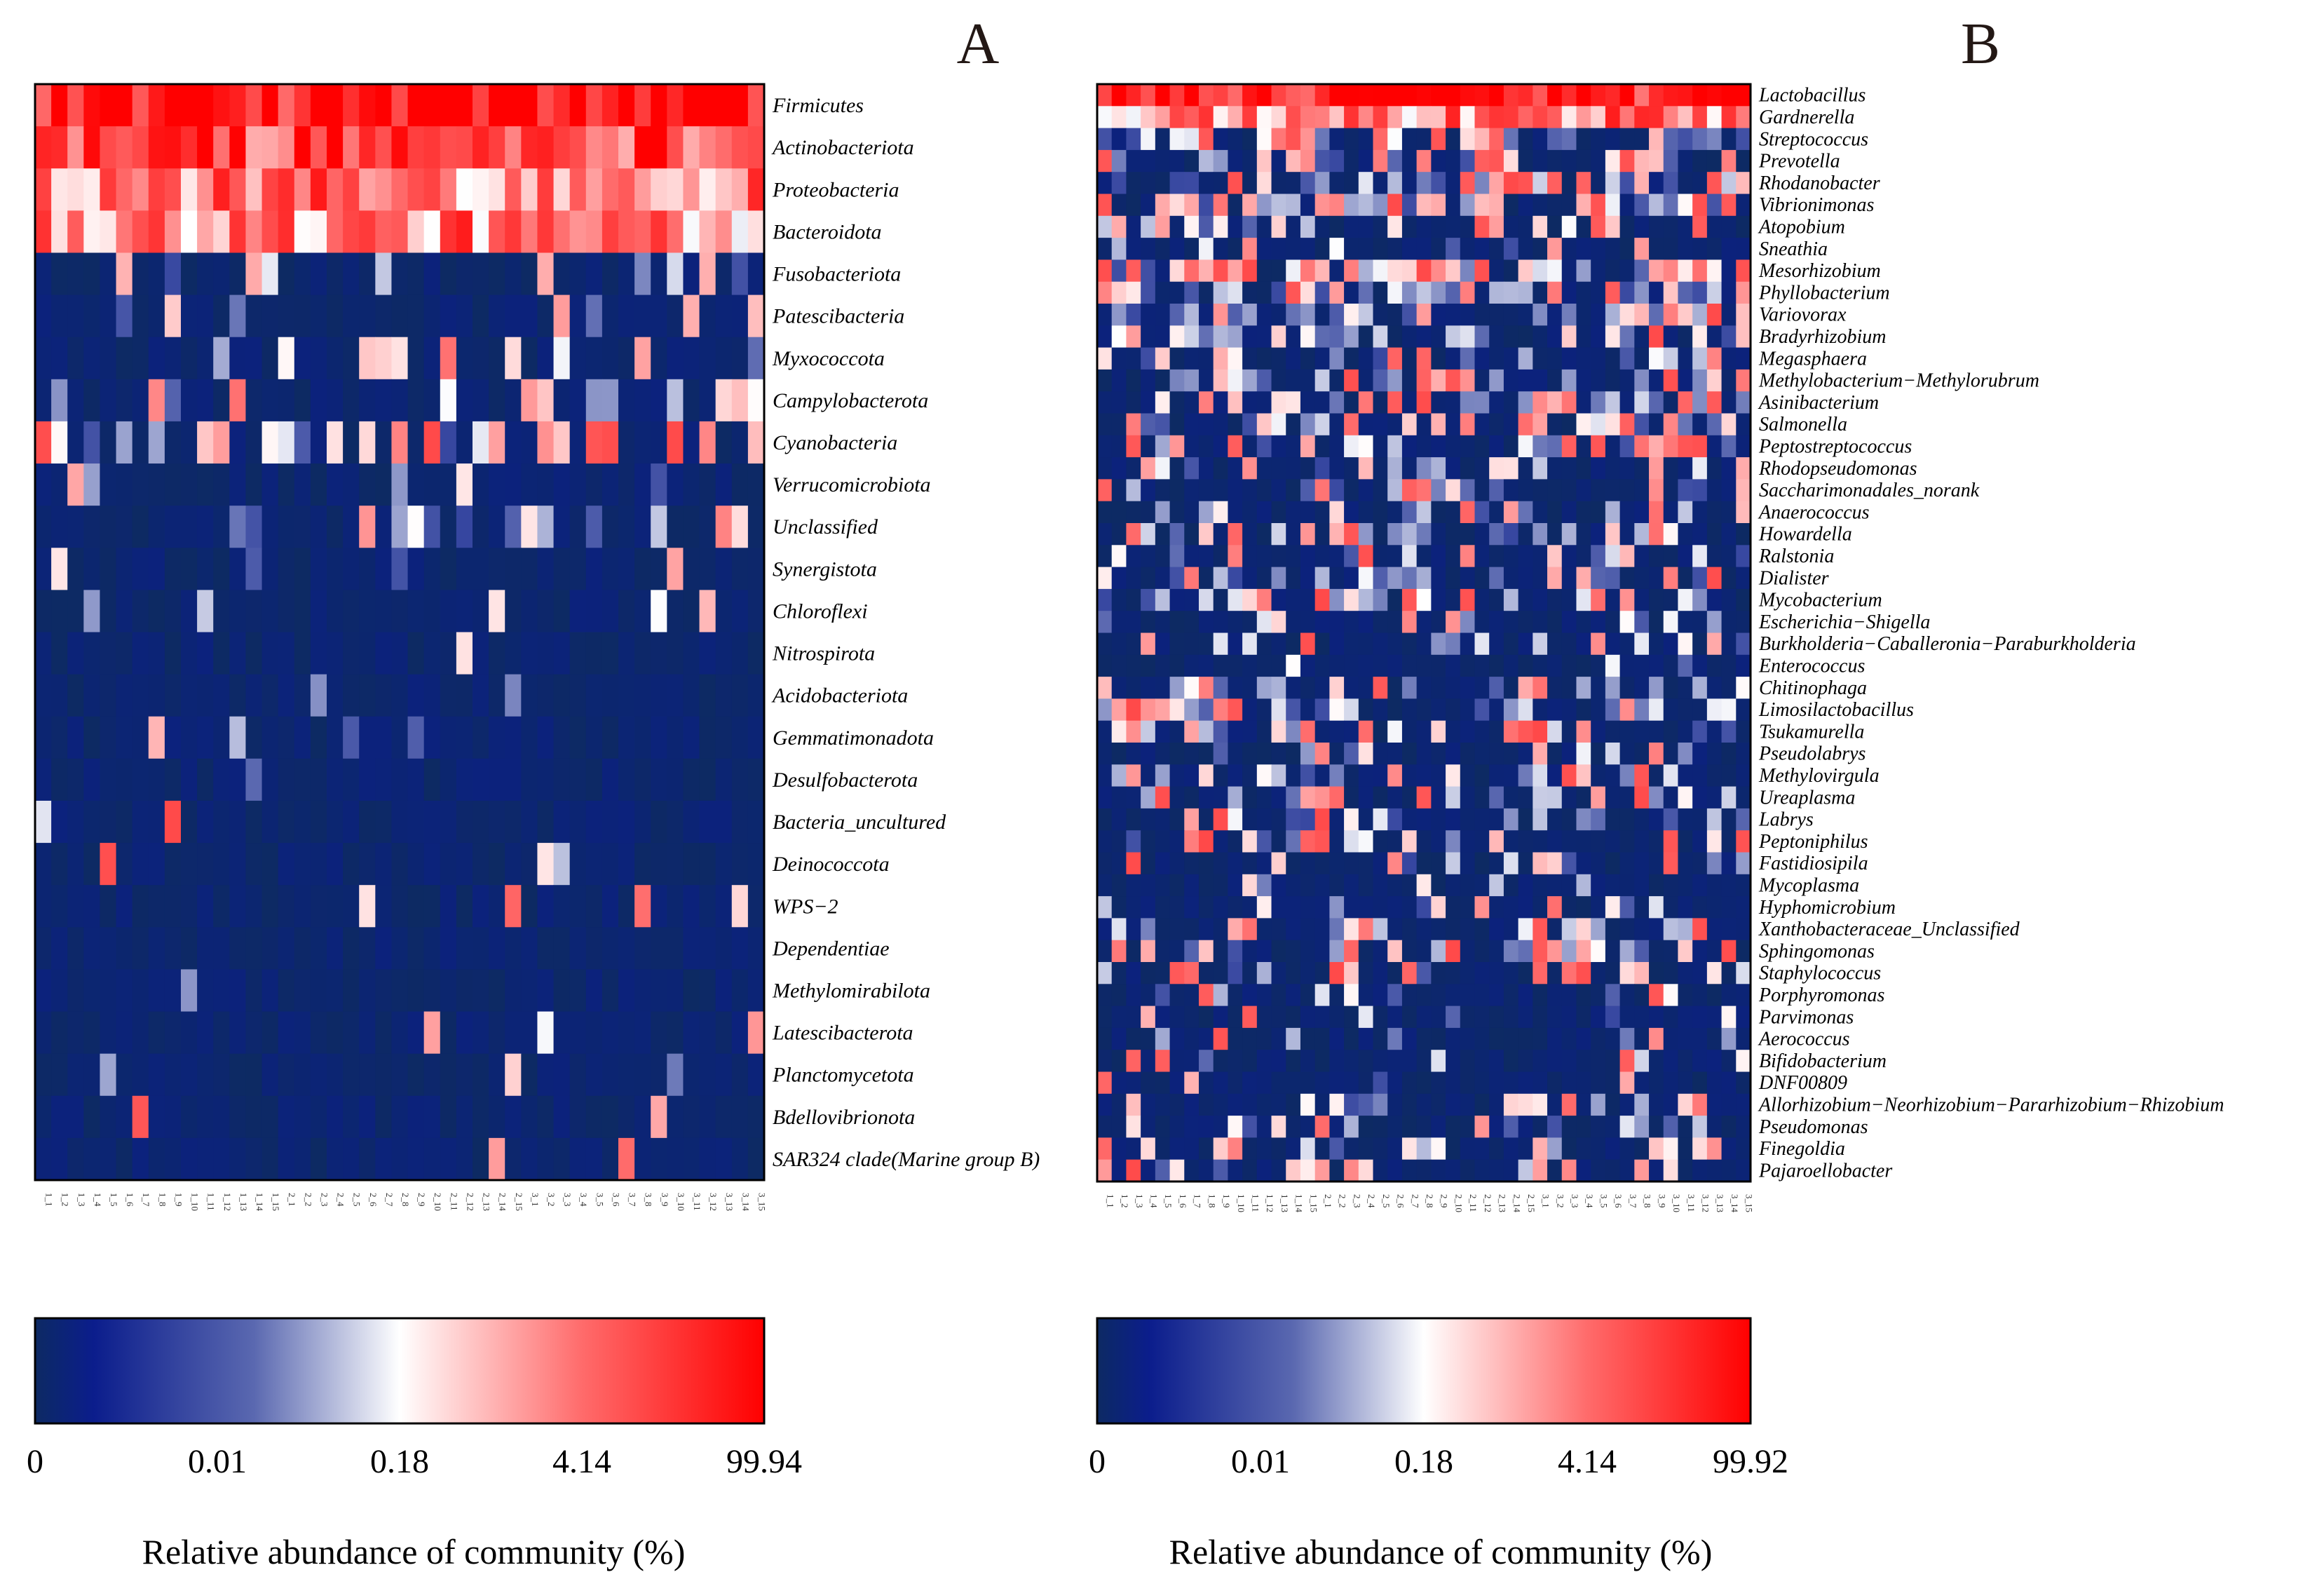  I want to click on row-label: Acidobacteriota, so click(839, 696).